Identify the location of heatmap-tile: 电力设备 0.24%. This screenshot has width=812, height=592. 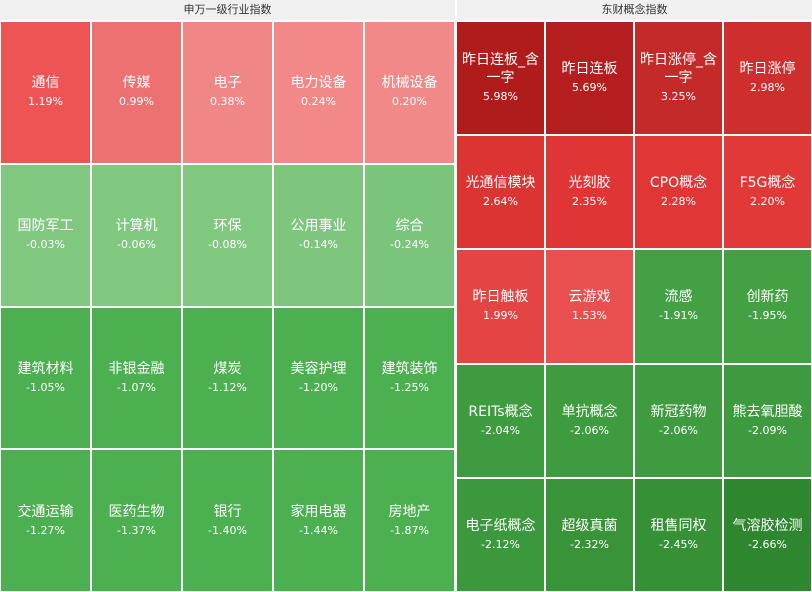
(318, 92).